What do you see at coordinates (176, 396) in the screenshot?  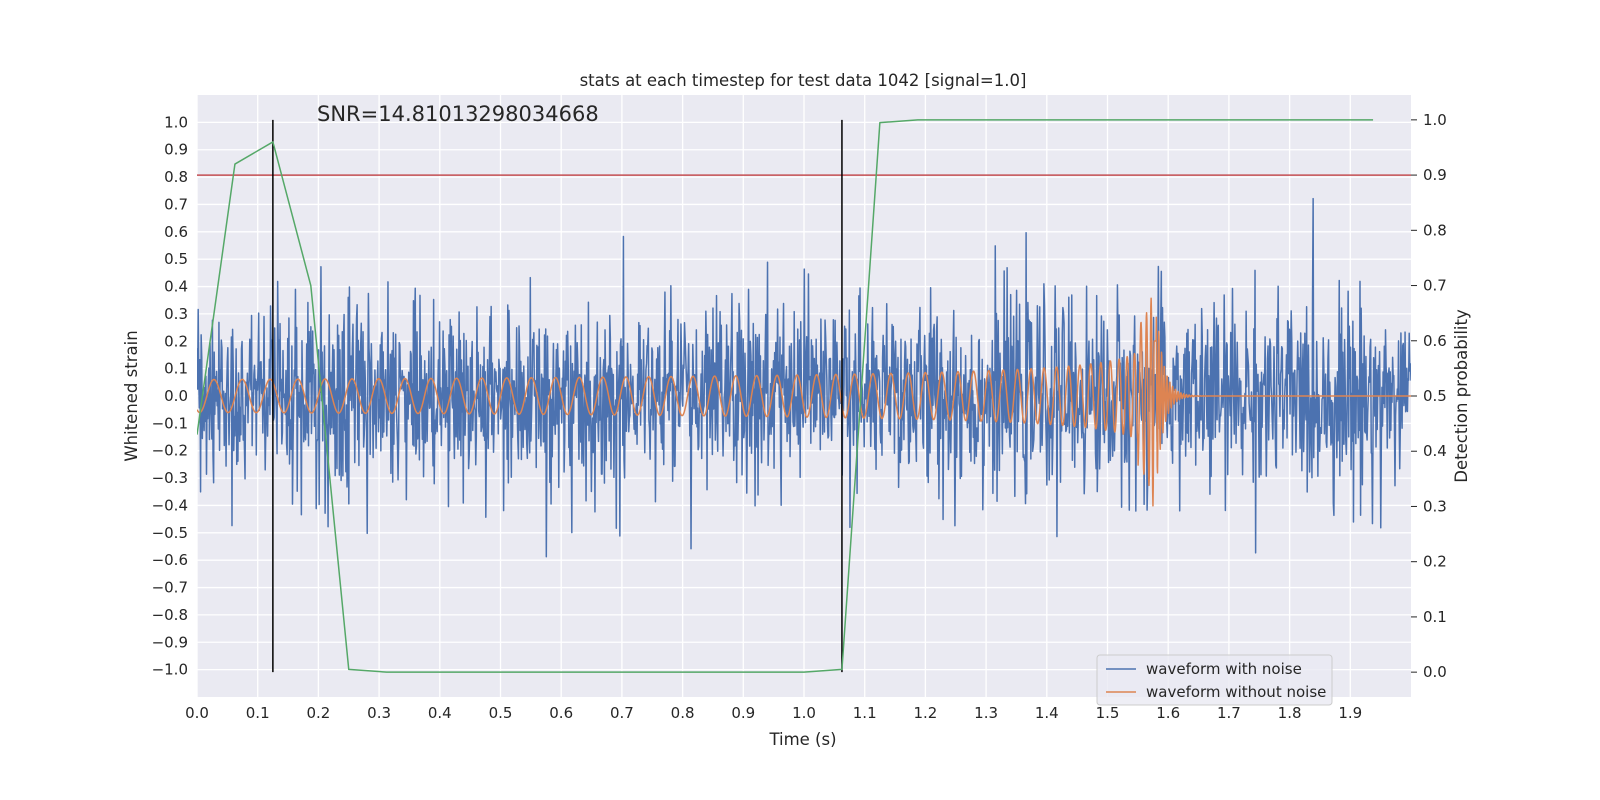 I see `y-tick-label: 0.0` at bounding box center [176, 396].